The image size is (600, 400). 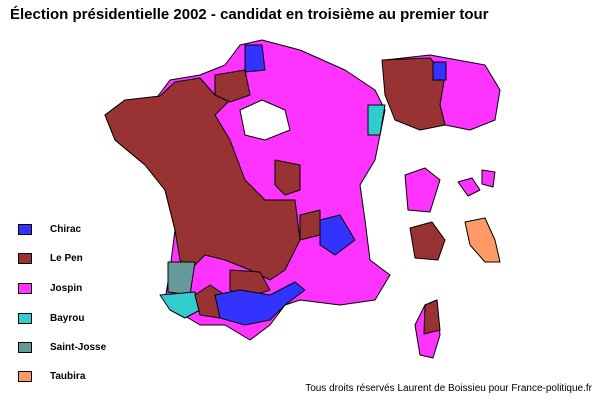 I want to click on region-saintjosse-southwest, so click(x=181, y=278).